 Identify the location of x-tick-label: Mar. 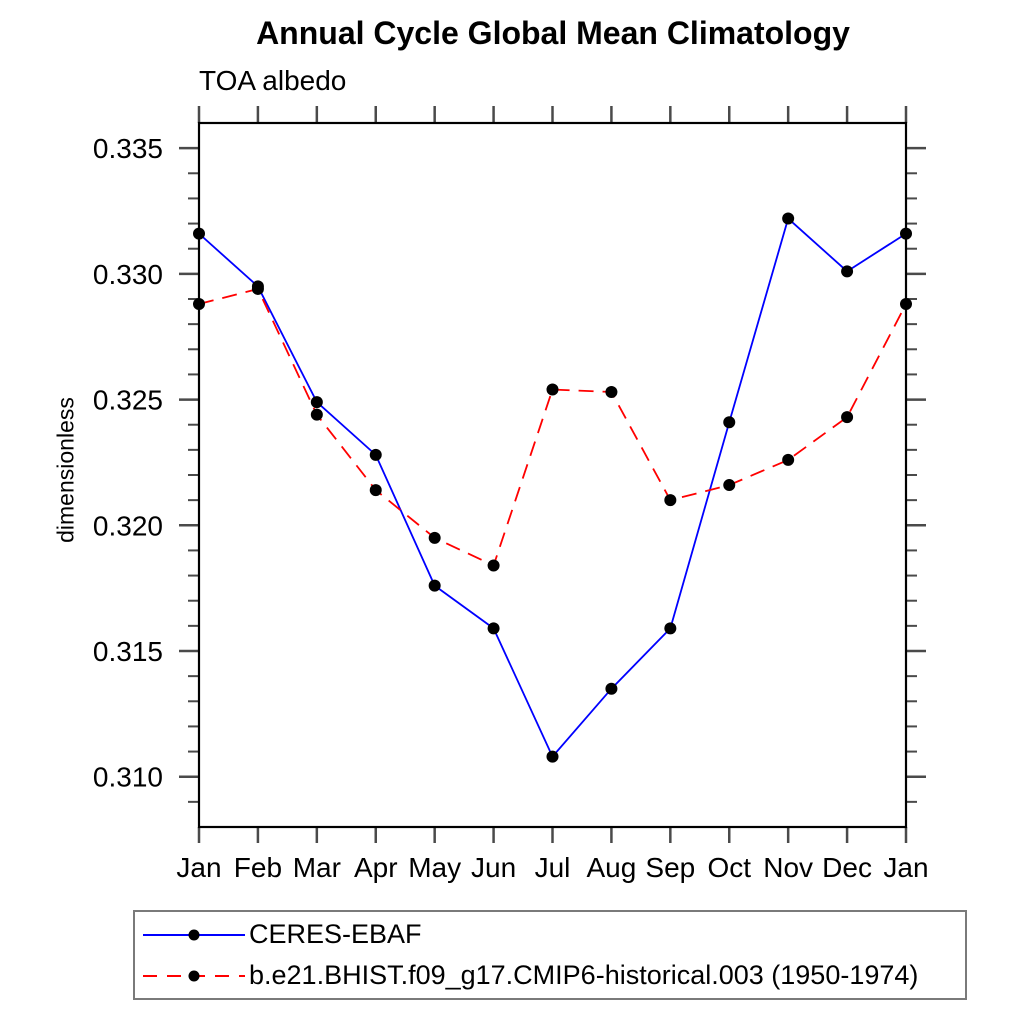
(317, 867).